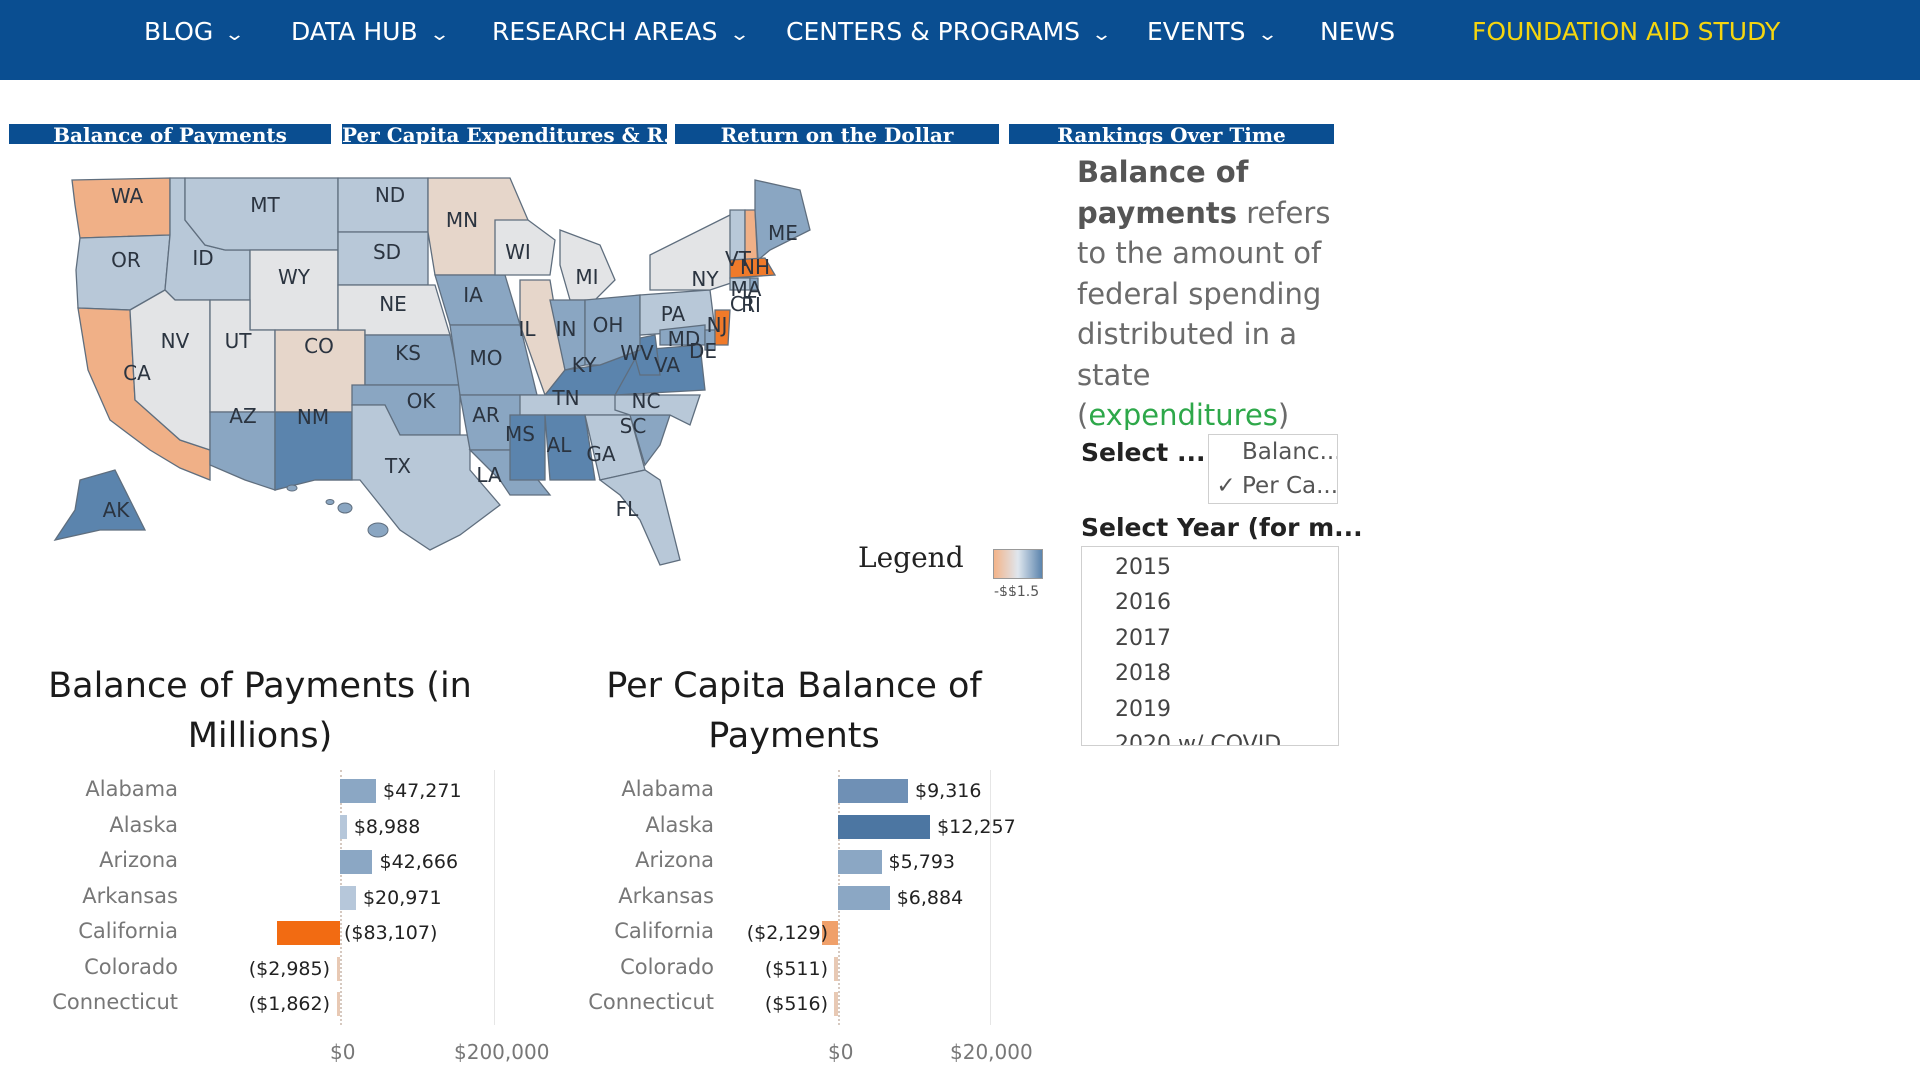  Describe the element at coordinates (586, 277) in the screenshot. I see `state-label-mi: MI` at that location.